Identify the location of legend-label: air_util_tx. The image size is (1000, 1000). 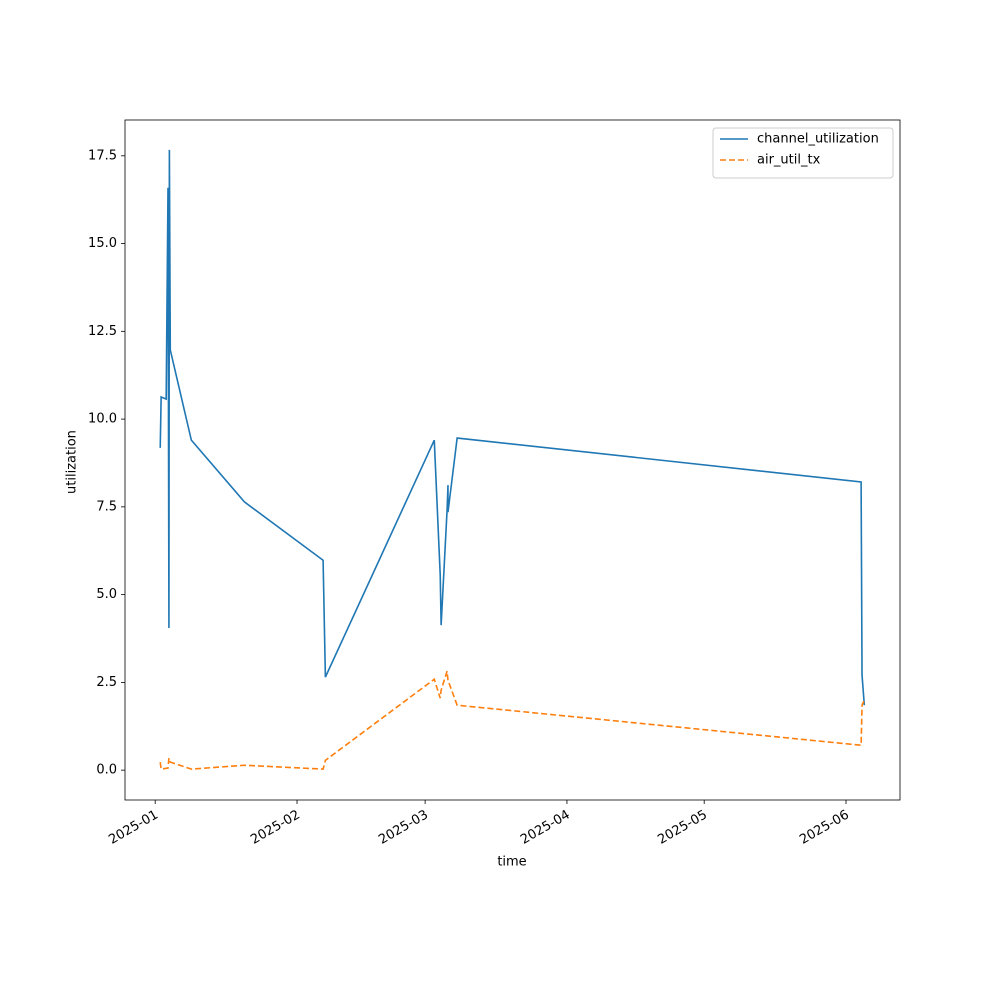
(789, 160).